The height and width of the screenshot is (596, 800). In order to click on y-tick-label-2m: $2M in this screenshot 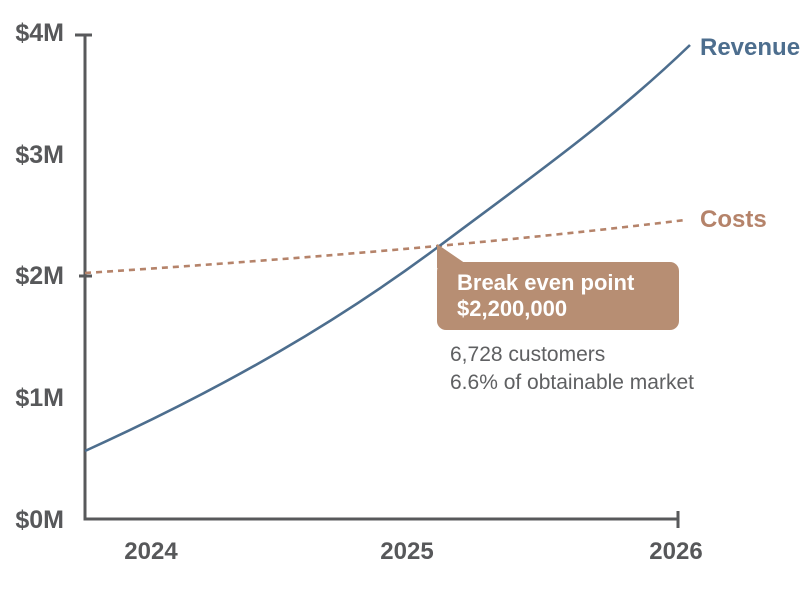, I will do `click(39, 276)`.